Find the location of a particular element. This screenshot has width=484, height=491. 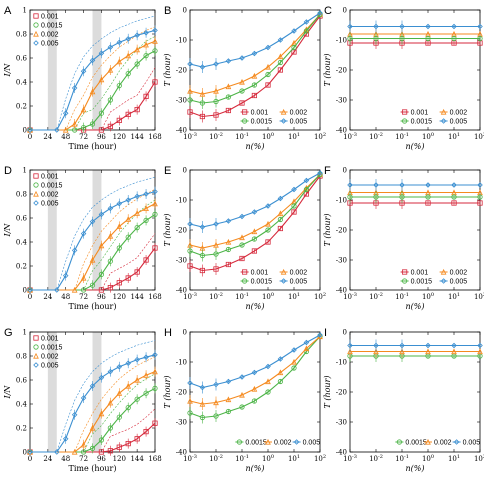

y-tick-label: -30 is located at coordinates (341, 261).